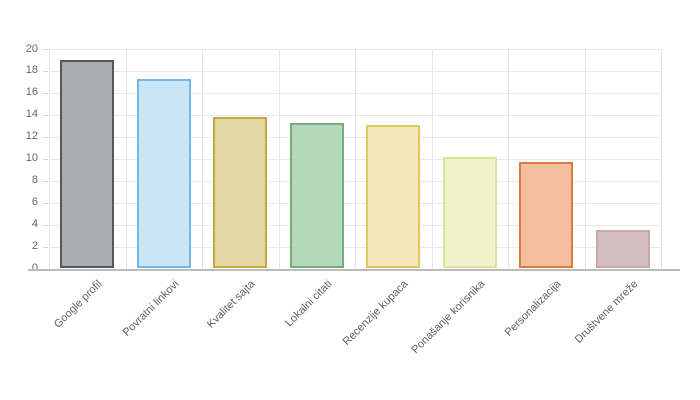 Image resolution: width=700 pixels, height=400 pixels. Describe the element at coordinates (606, 311) in the screenshot. I see `x-axis-label: Društvene mreže` at that location.